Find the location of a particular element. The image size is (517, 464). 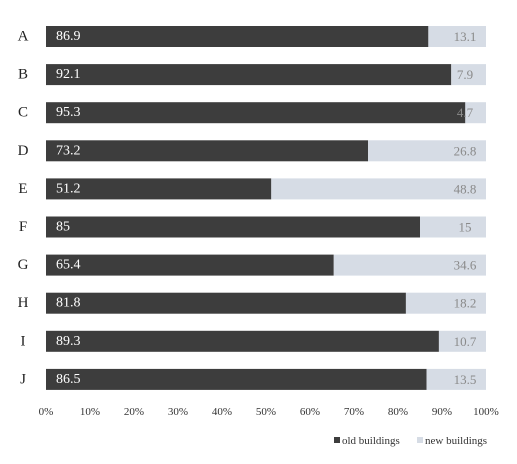

x-axis-tick-labels: 0% 10% 20% 30% 40% 50% 60% 70% 80% 90% 100% is located at coordinates (269, 412).